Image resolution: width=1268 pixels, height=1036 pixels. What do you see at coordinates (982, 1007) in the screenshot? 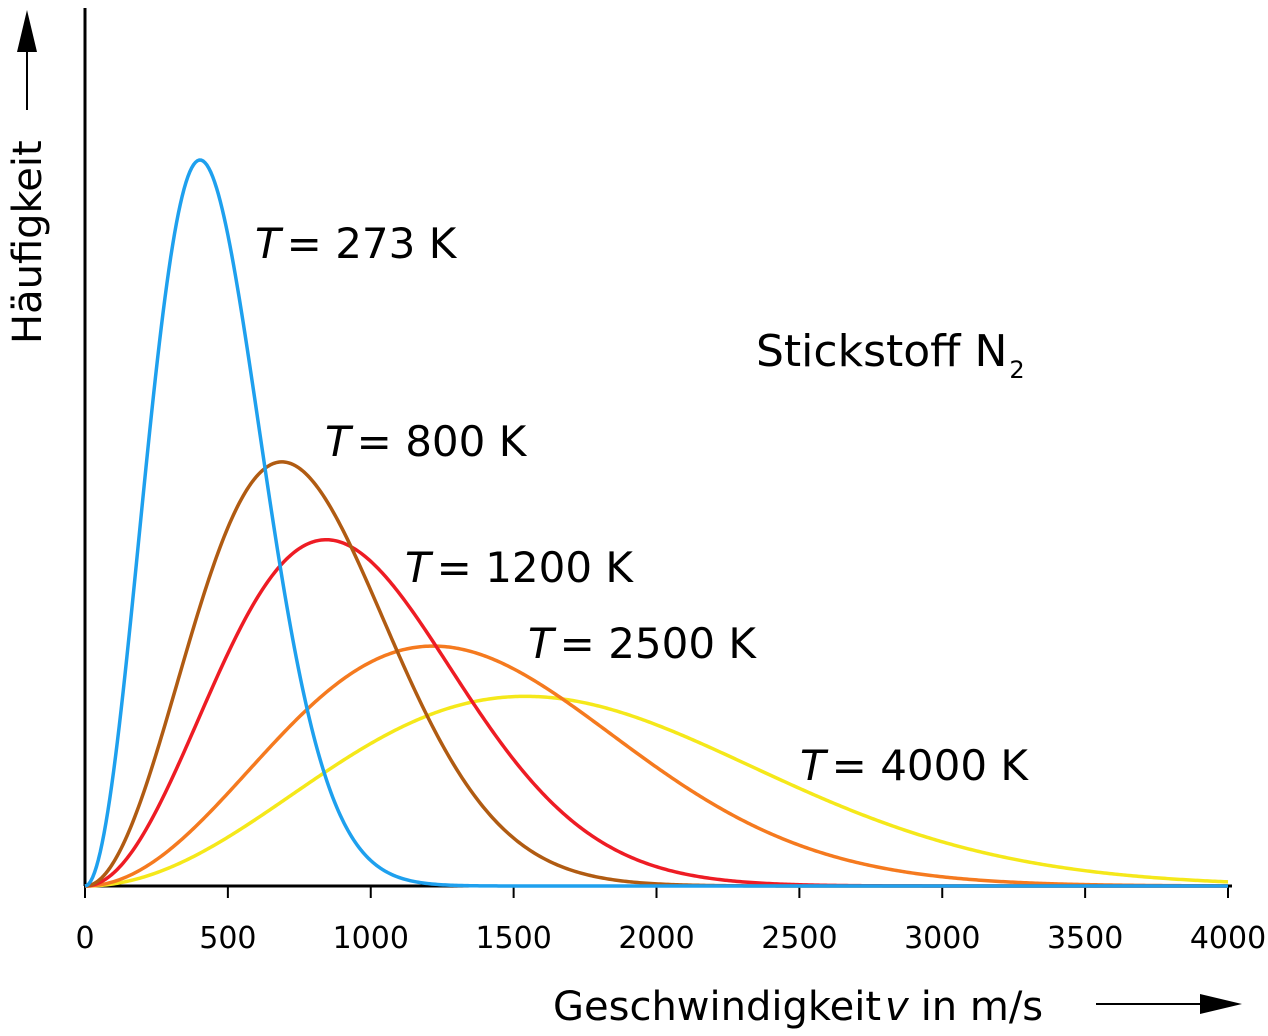
I see `x-axis-title-unit: in m/s` at bounding box center [982, 1007].